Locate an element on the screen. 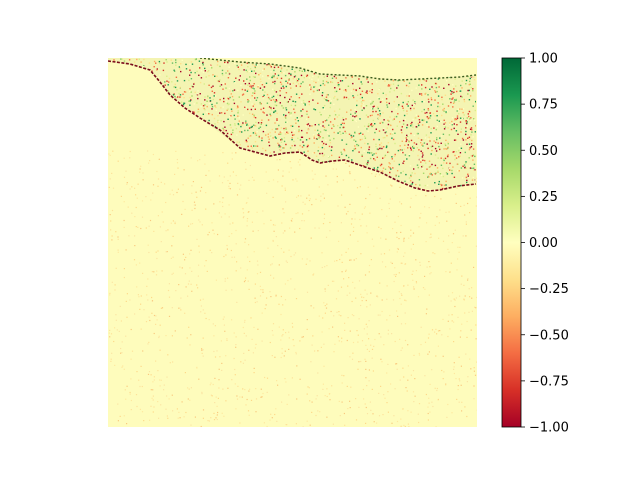  colorbar-tick-label: −0.25 is located at coordinates (549, 289).